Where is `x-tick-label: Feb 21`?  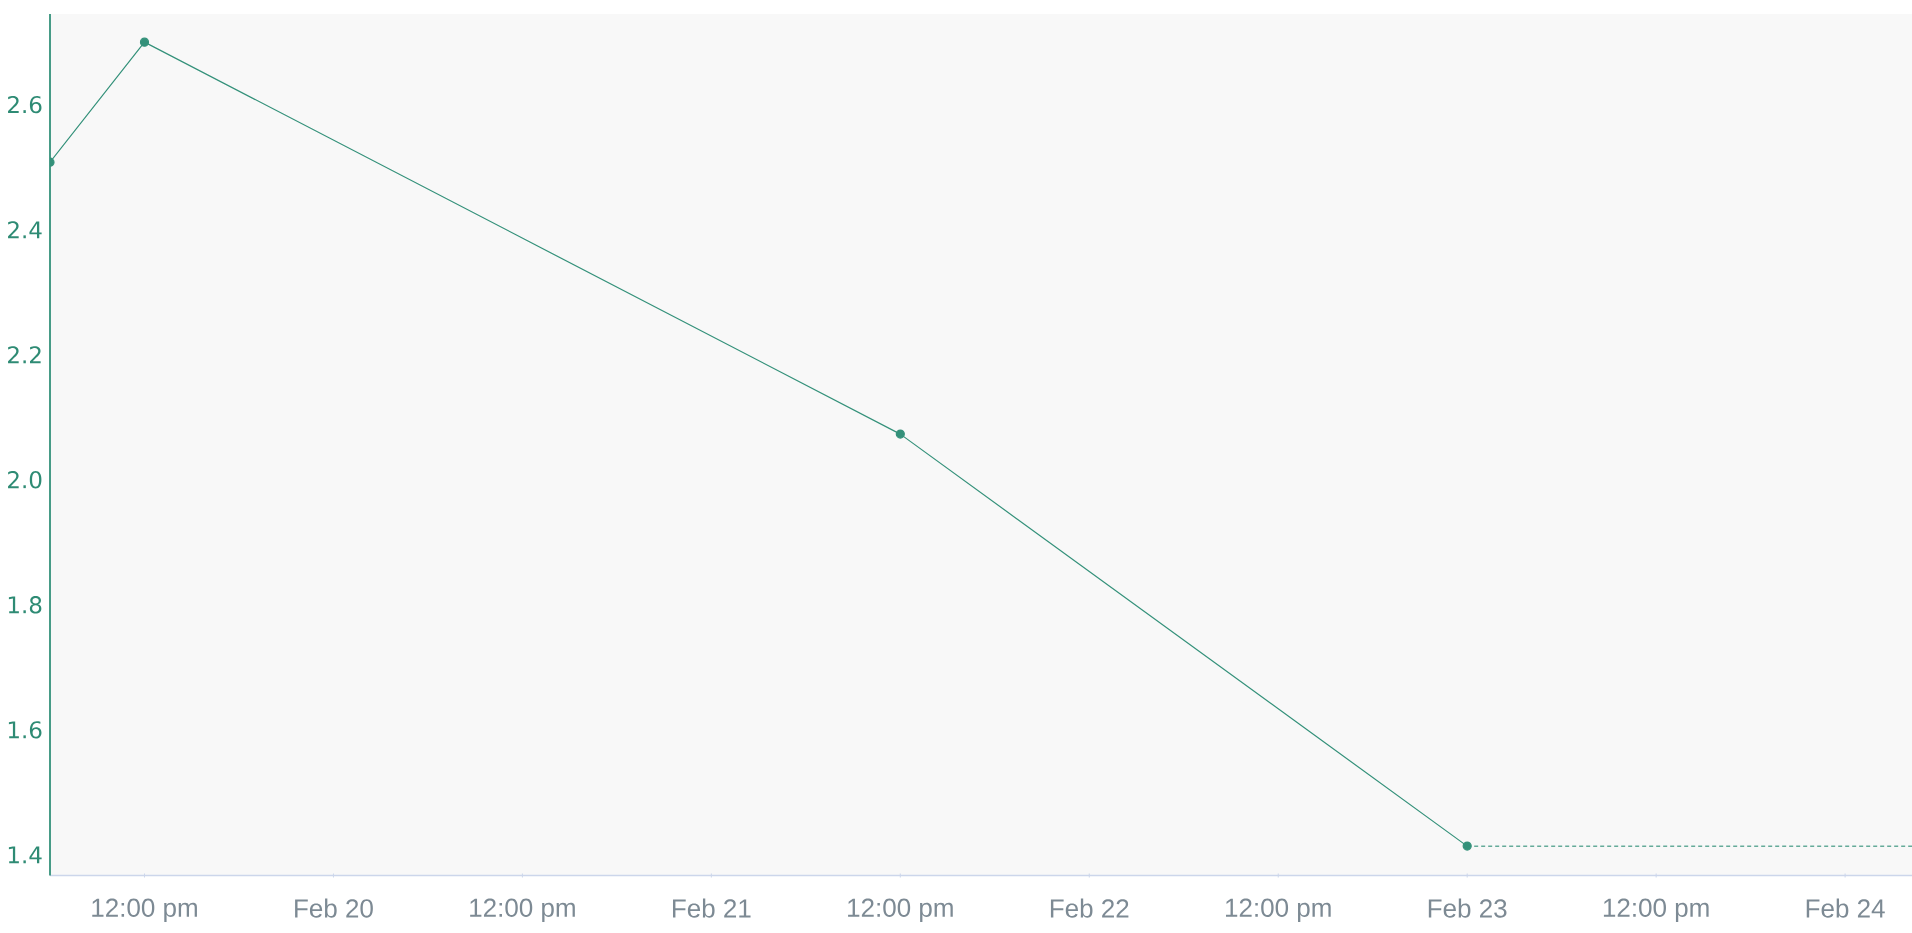 x-tick-label: Feb 21 is located at coordinates (712, 908).